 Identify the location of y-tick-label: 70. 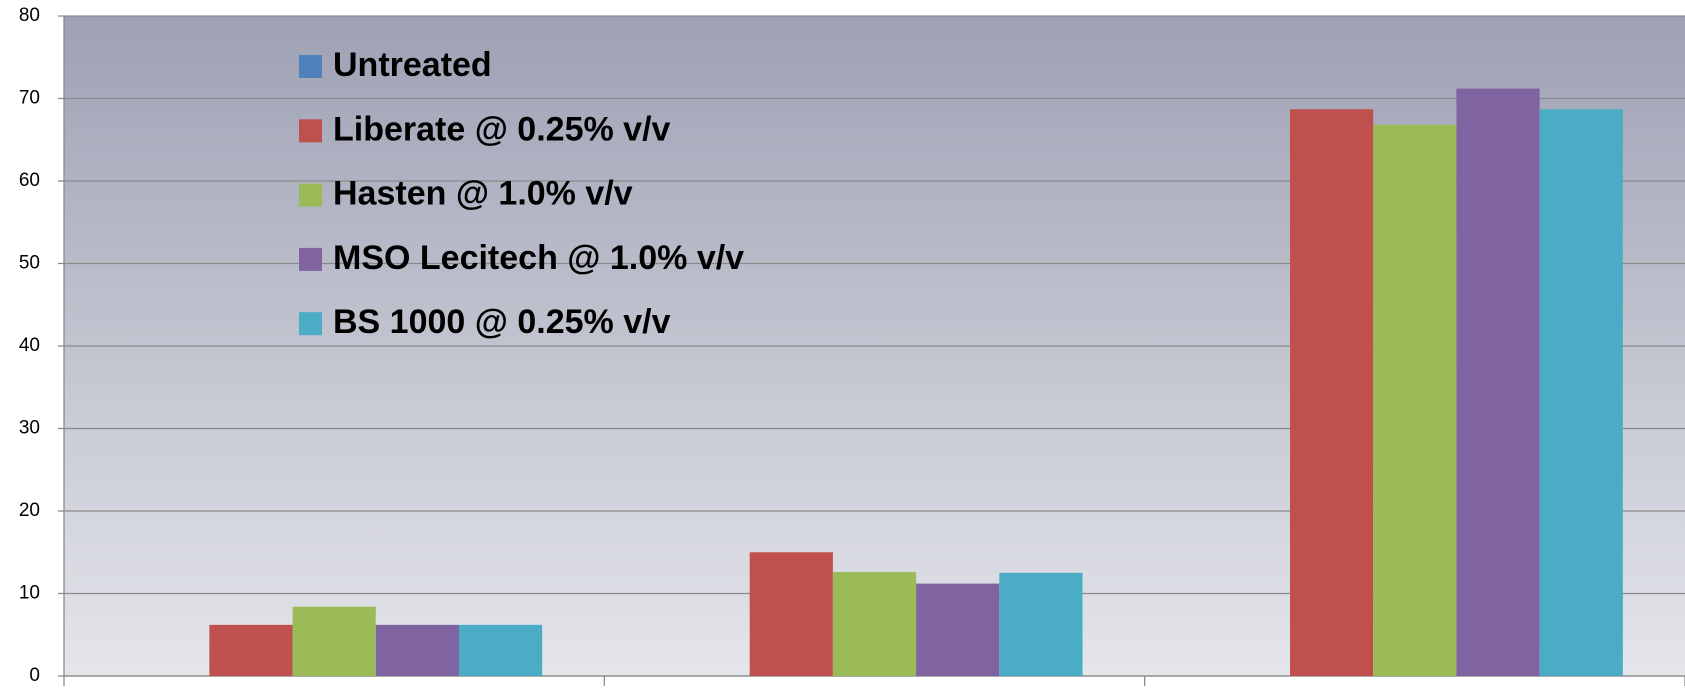
(29, 98).